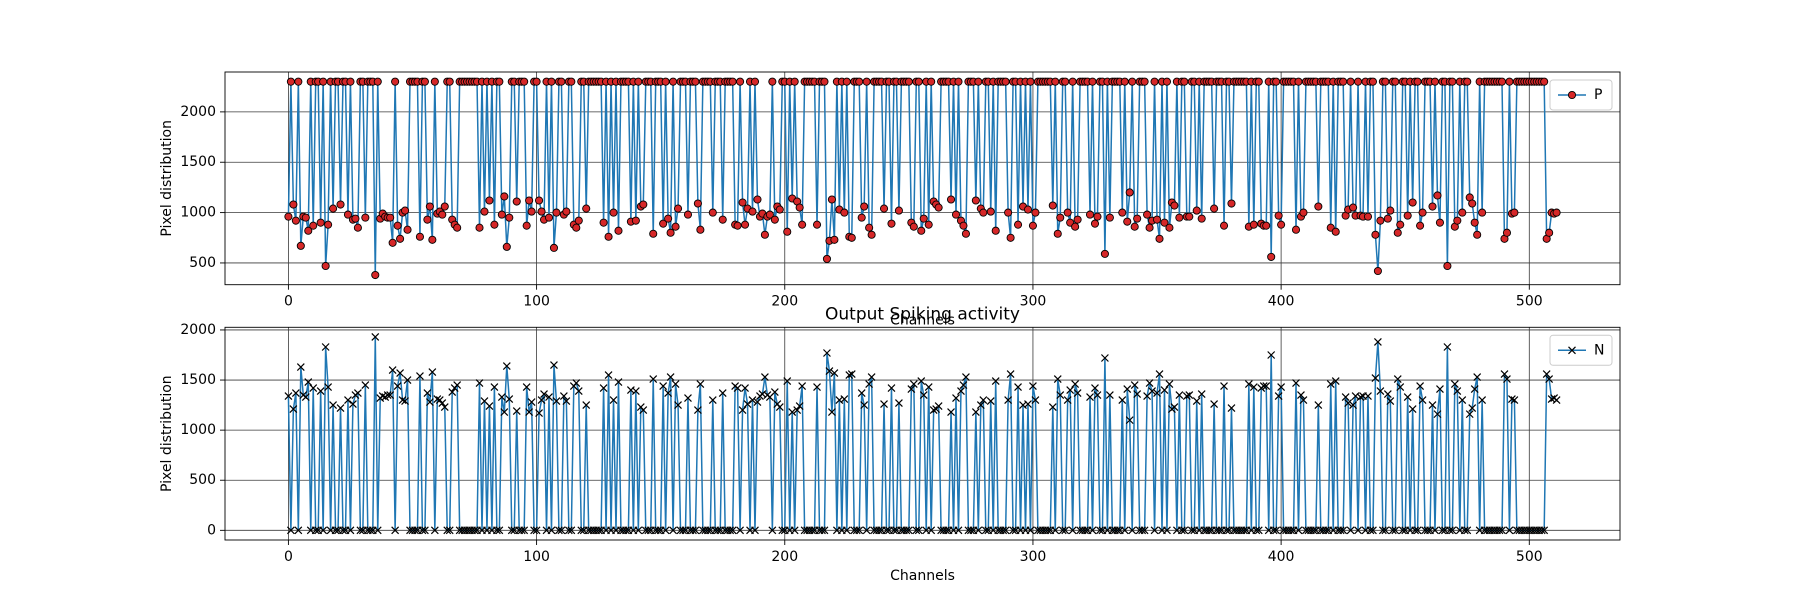 The image size is (1800, 600). I want to click on y-axis-label: Pixel distribution, so click(167, 178).